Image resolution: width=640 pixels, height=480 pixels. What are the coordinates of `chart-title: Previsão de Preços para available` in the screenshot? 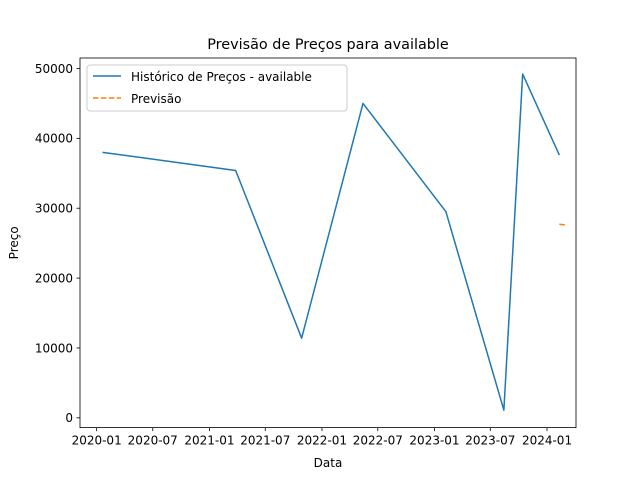 It's located at (328, 45).